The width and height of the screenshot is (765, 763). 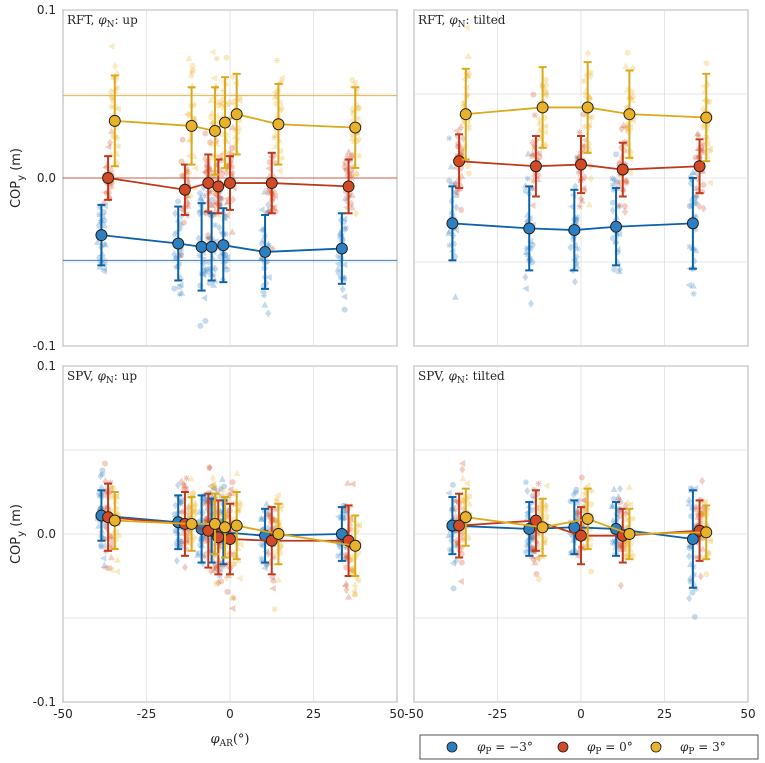 What do you see at coordinates (126, 376) in the screenshot?
I see `panel-title-rest: : up` at bounding box center [126, 376].